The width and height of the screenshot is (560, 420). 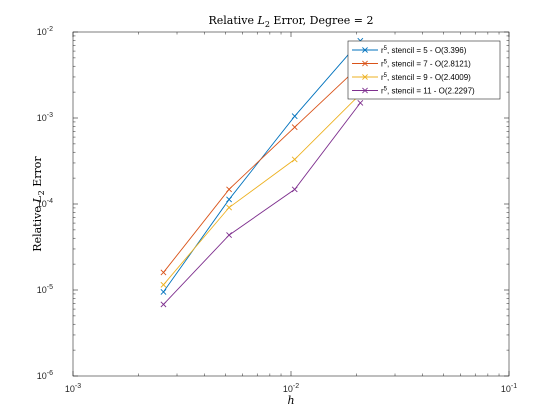 What do you see at coordinates (429, 64) in the screenshot?
I see `legend-label-text: , stencil = 7 - O(2.8121)` at bounding box center [429, 64].